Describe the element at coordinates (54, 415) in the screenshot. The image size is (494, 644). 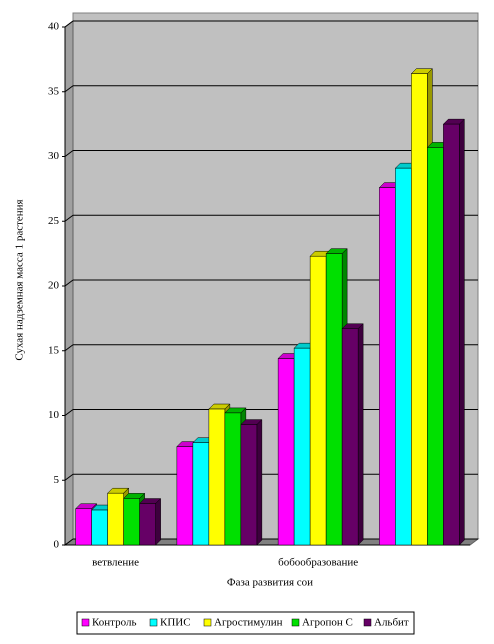
I see `y-tick-label: 10` at that location.